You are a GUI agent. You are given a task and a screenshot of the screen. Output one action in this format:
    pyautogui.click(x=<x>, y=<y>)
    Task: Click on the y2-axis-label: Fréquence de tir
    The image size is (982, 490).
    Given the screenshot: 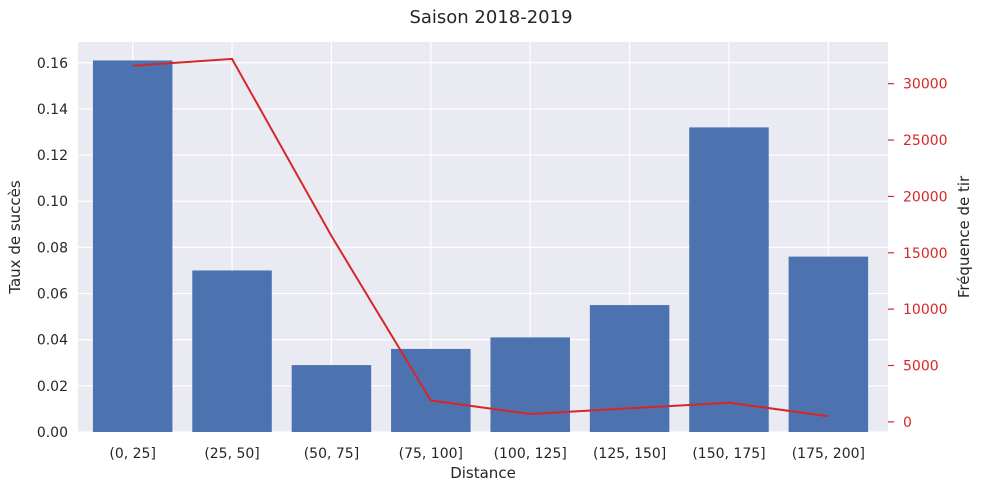 What is the action you would take?
    pyautogui.click(x=964, y=236)
    